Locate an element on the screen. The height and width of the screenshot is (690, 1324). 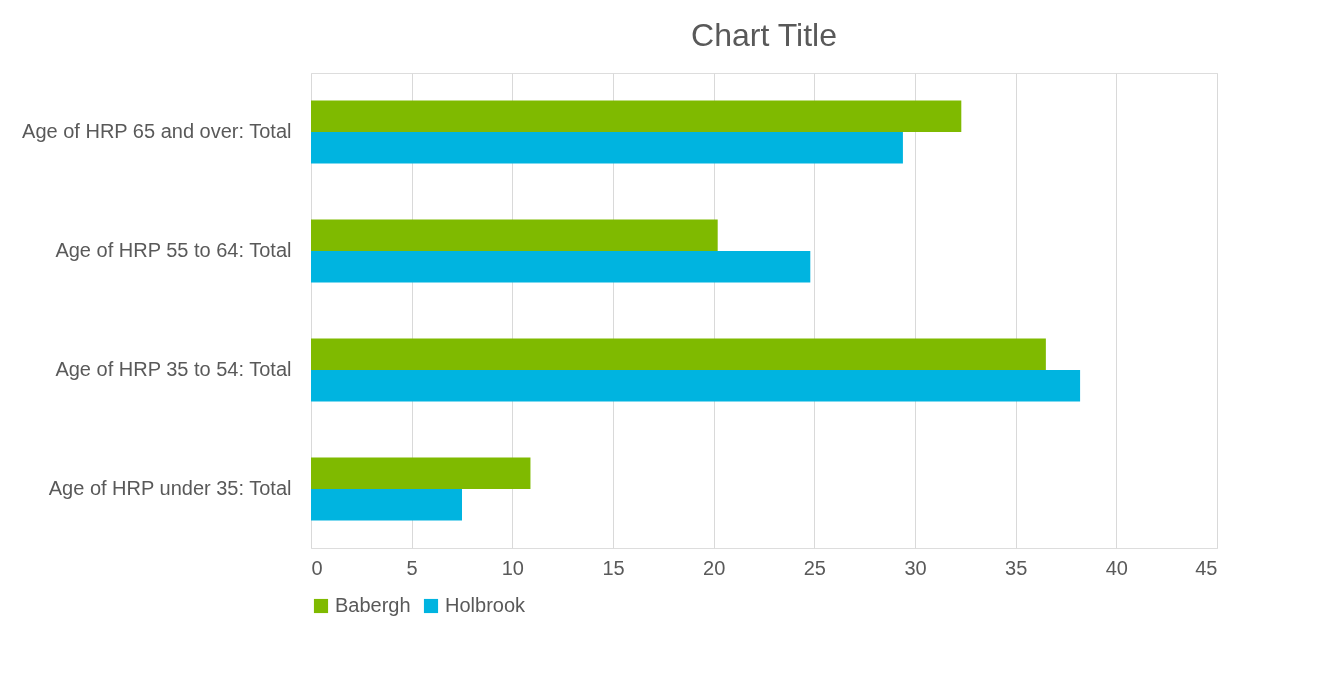
y-tick-label: Age of HRP under 35: Total is located at coordinates (170, 488).